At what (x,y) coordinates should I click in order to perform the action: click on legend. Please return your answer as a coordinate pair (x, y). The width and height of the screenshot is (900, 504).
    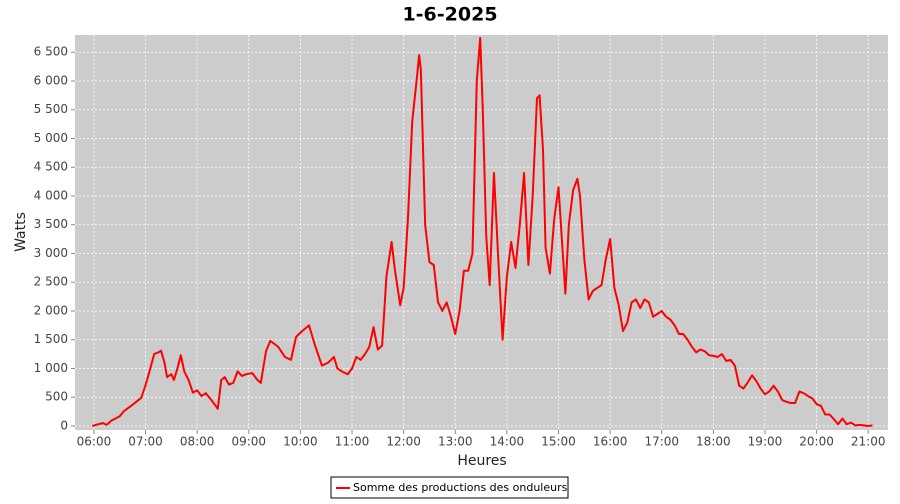
    Looking at the image, I should click on (449, 487).